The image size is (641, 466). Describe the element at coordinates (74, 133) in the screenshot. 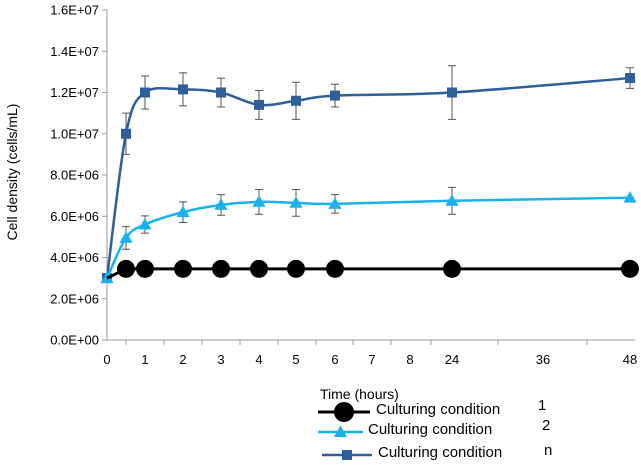

I see `y-tick-label: 1.0E+07` at that location.